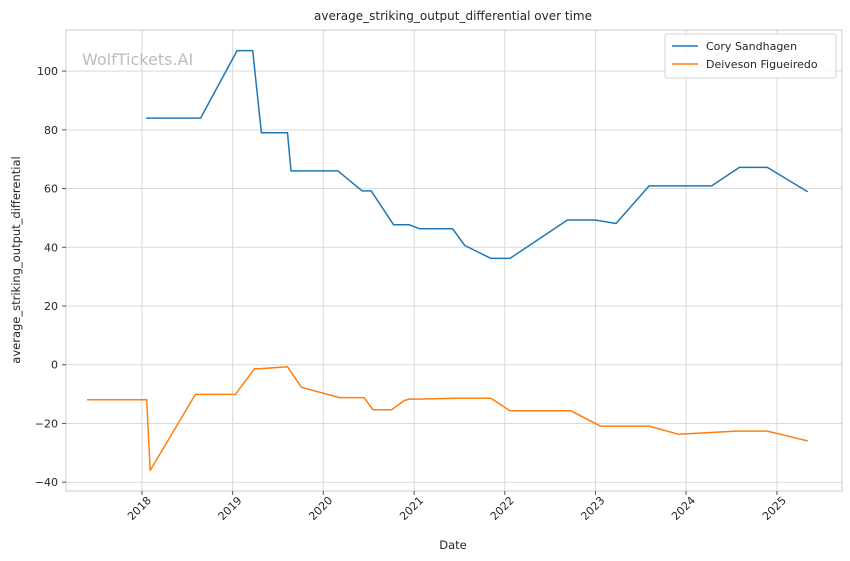 The image size is (850, 561). I want to click on y-axis-title: average_striking_output_differential, so click(16, 259).